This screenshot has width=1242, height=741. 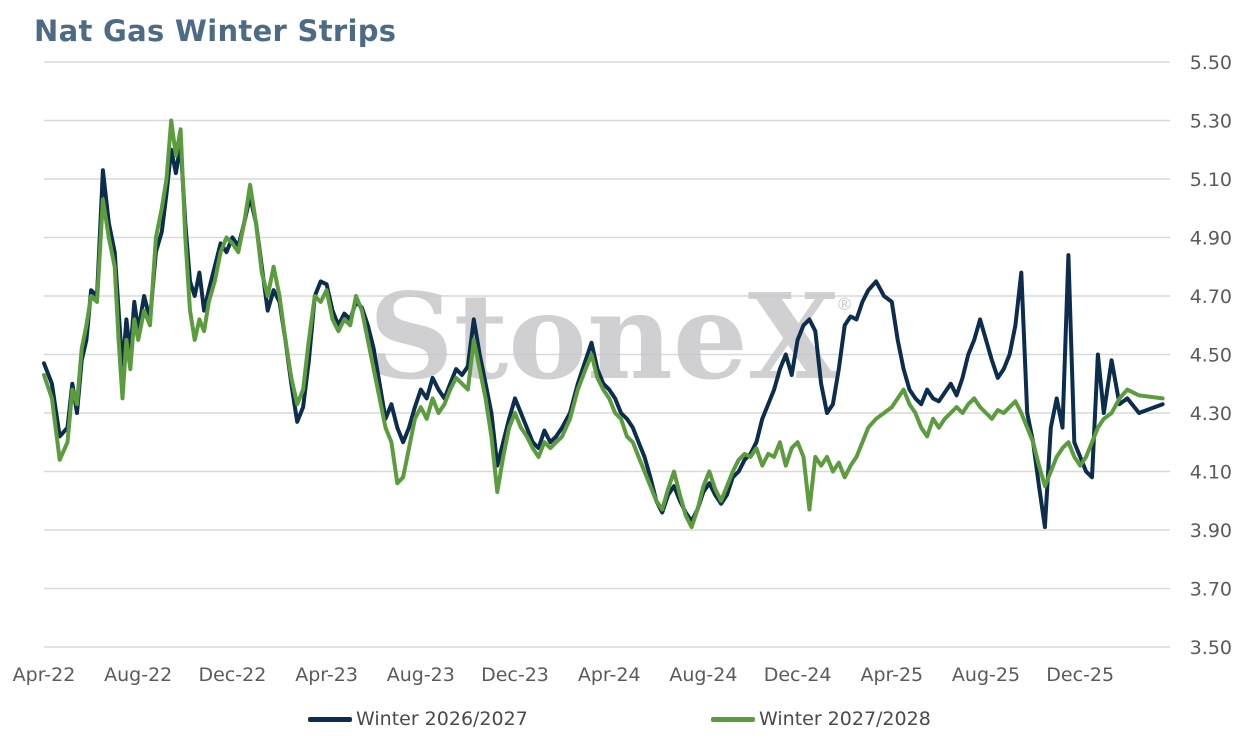 I want to click on y-tick-label: 5.30, so click(x=1211, y=122).